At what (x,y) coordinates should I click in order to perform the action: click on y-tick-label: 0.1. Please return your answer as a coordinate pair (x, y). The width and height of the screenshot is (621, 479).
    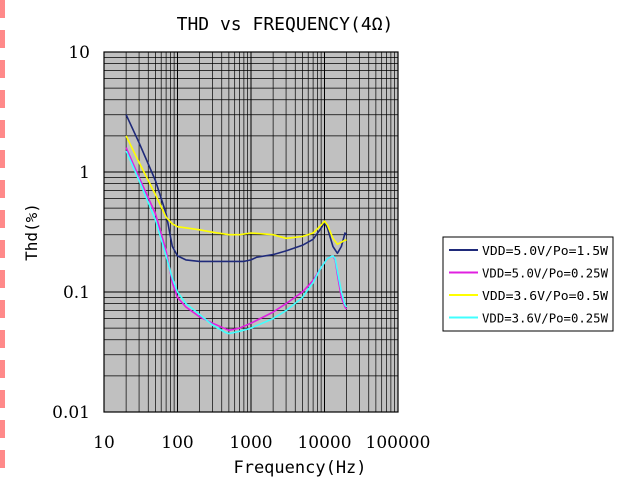
    Looking at the image, I should click on (76, 293).